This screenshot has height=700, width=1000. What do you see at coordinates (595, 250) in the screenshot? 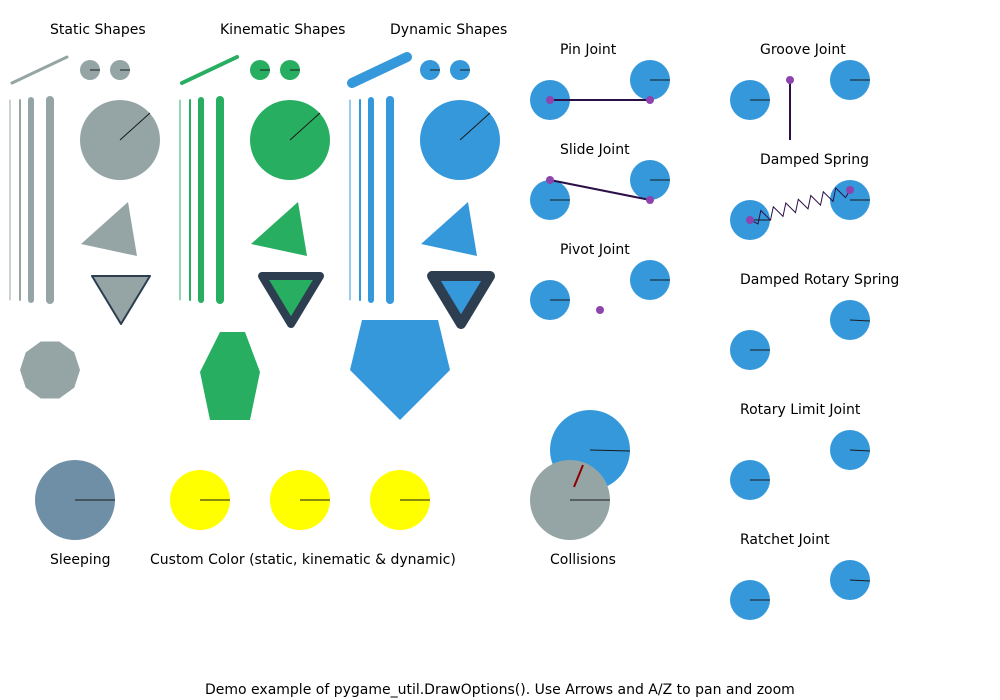
I see `label-pivot-joint: Pivot Joint` at bounding box center [595, 250].